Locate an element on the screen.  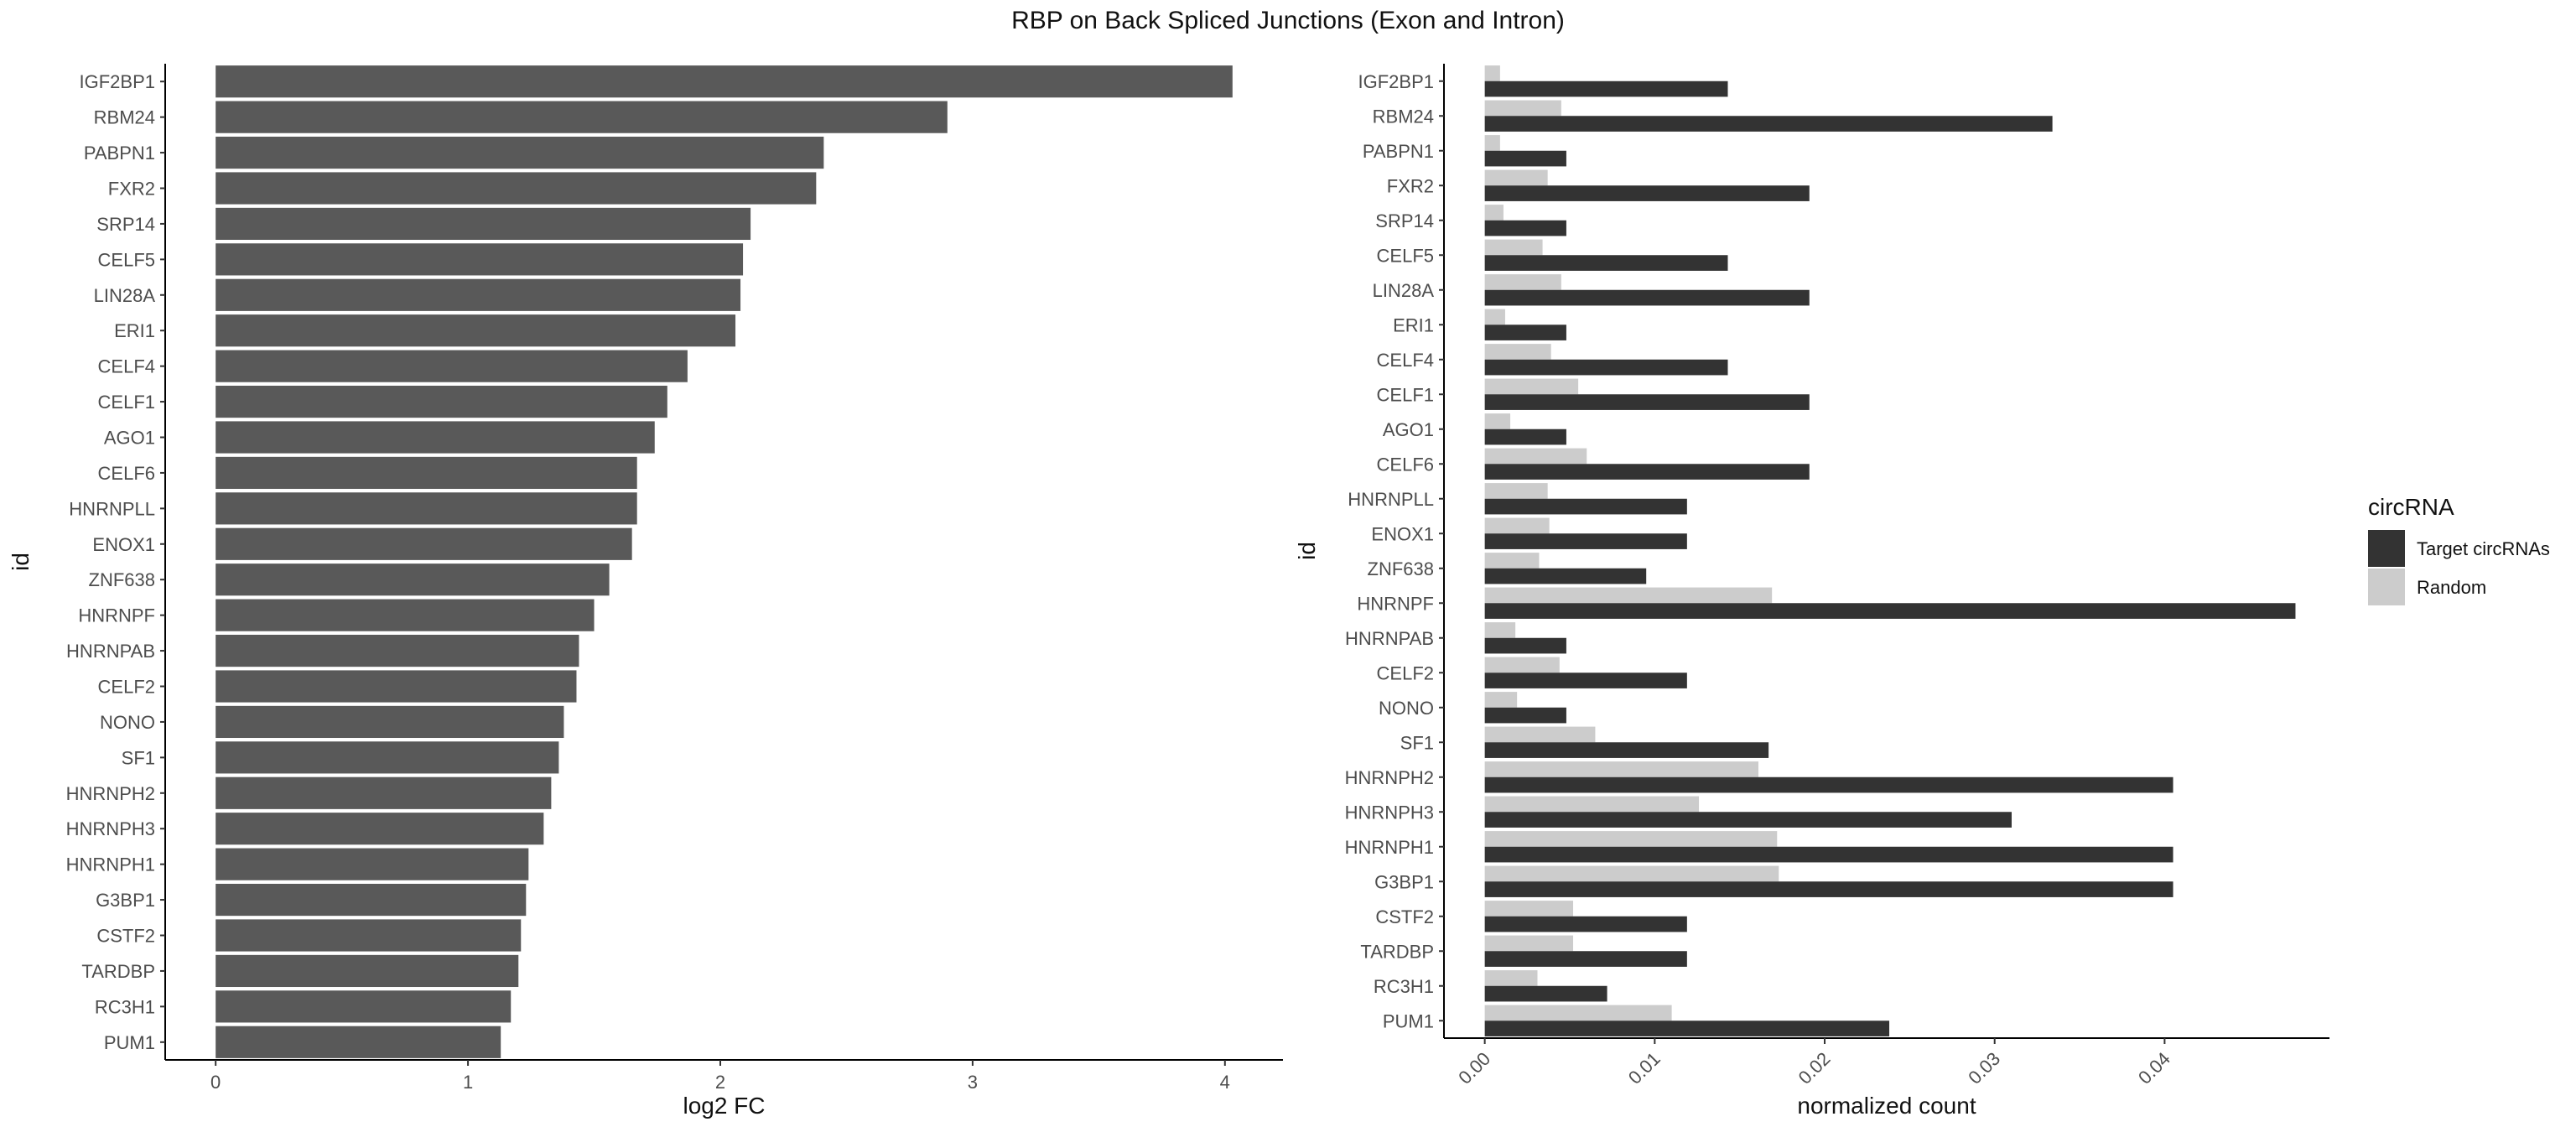
right-y-tick-label-celf6: CELF6 is located at coordinates (1405, 465).